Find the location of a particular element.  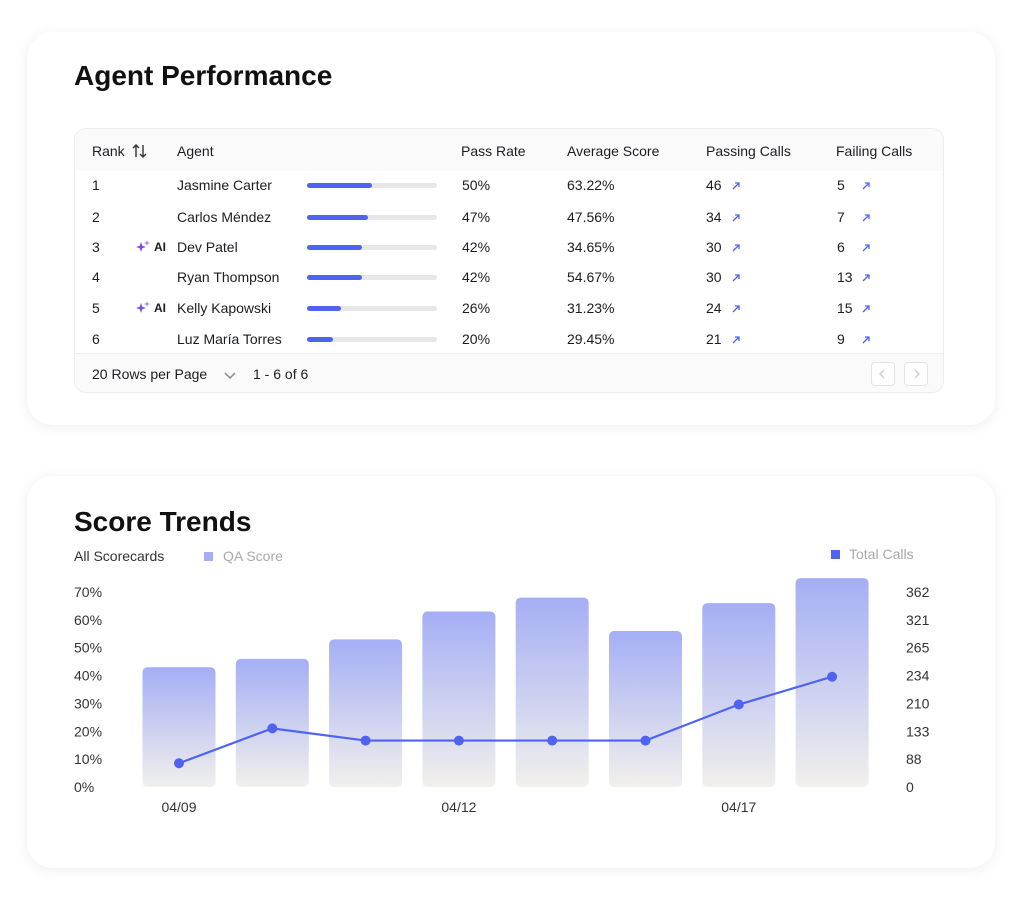

y-tick-label: 70% is located at coordinates (88, 592).